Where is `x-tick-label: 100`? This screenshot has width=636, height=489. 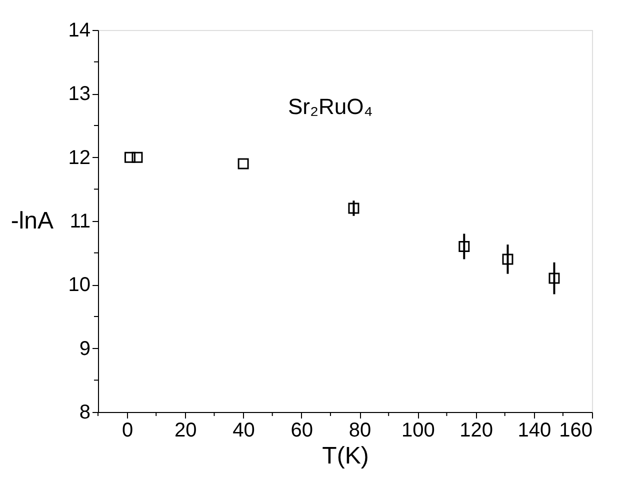
x-tick-label: 100 is located at coordinates (418, 431).